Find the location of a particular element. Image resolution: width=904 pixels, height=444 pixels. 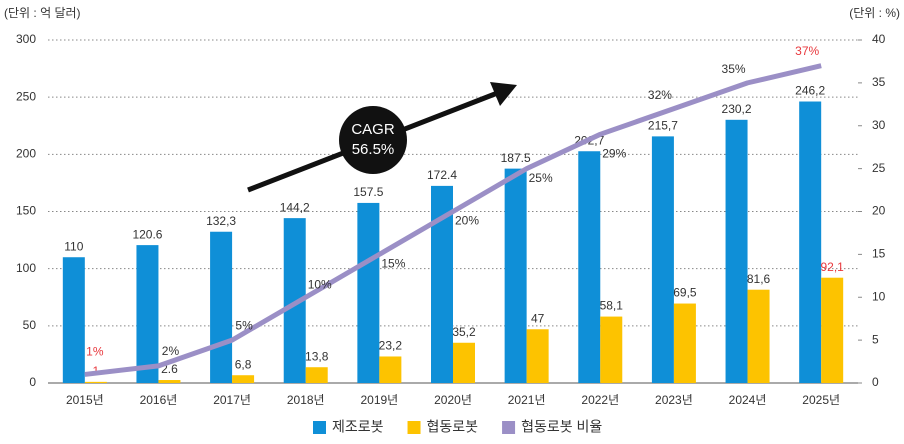

y2-tick-label: 35 is located at coordinates (879, 82).